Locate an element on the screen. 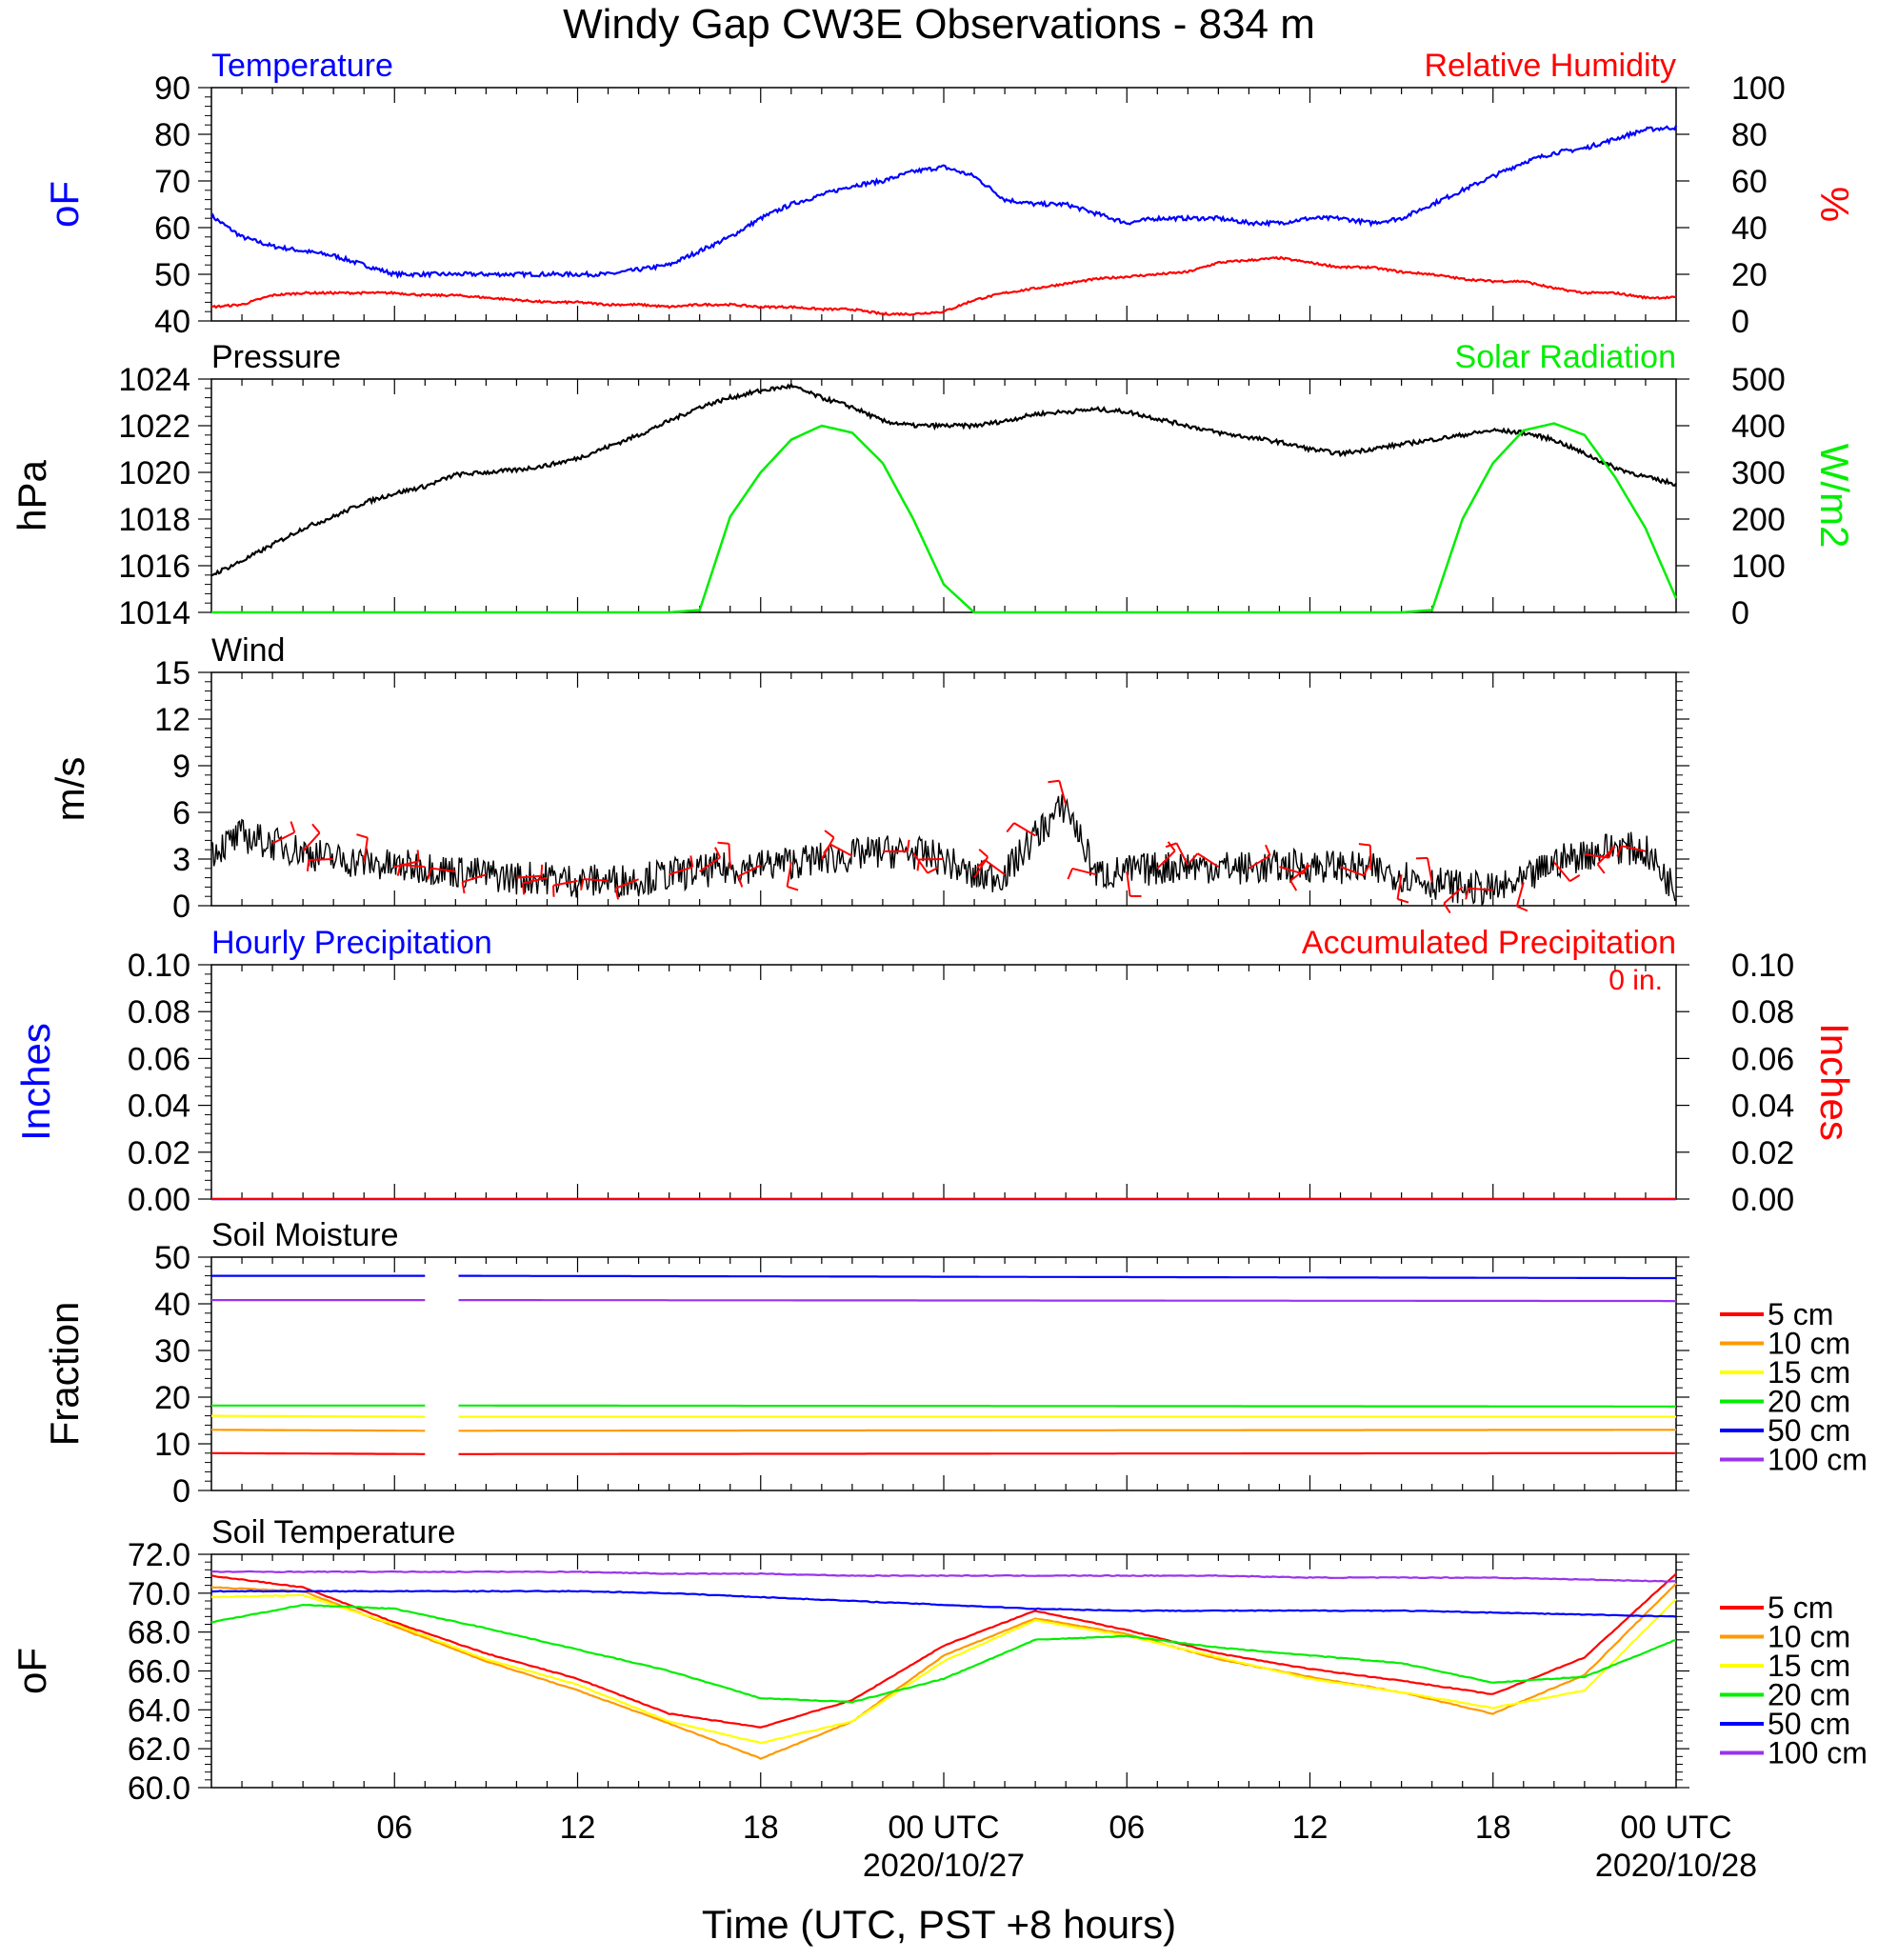 The image size is (1878, 1960). soil-temp-line-20cm is located at coordinates (943, 1653).